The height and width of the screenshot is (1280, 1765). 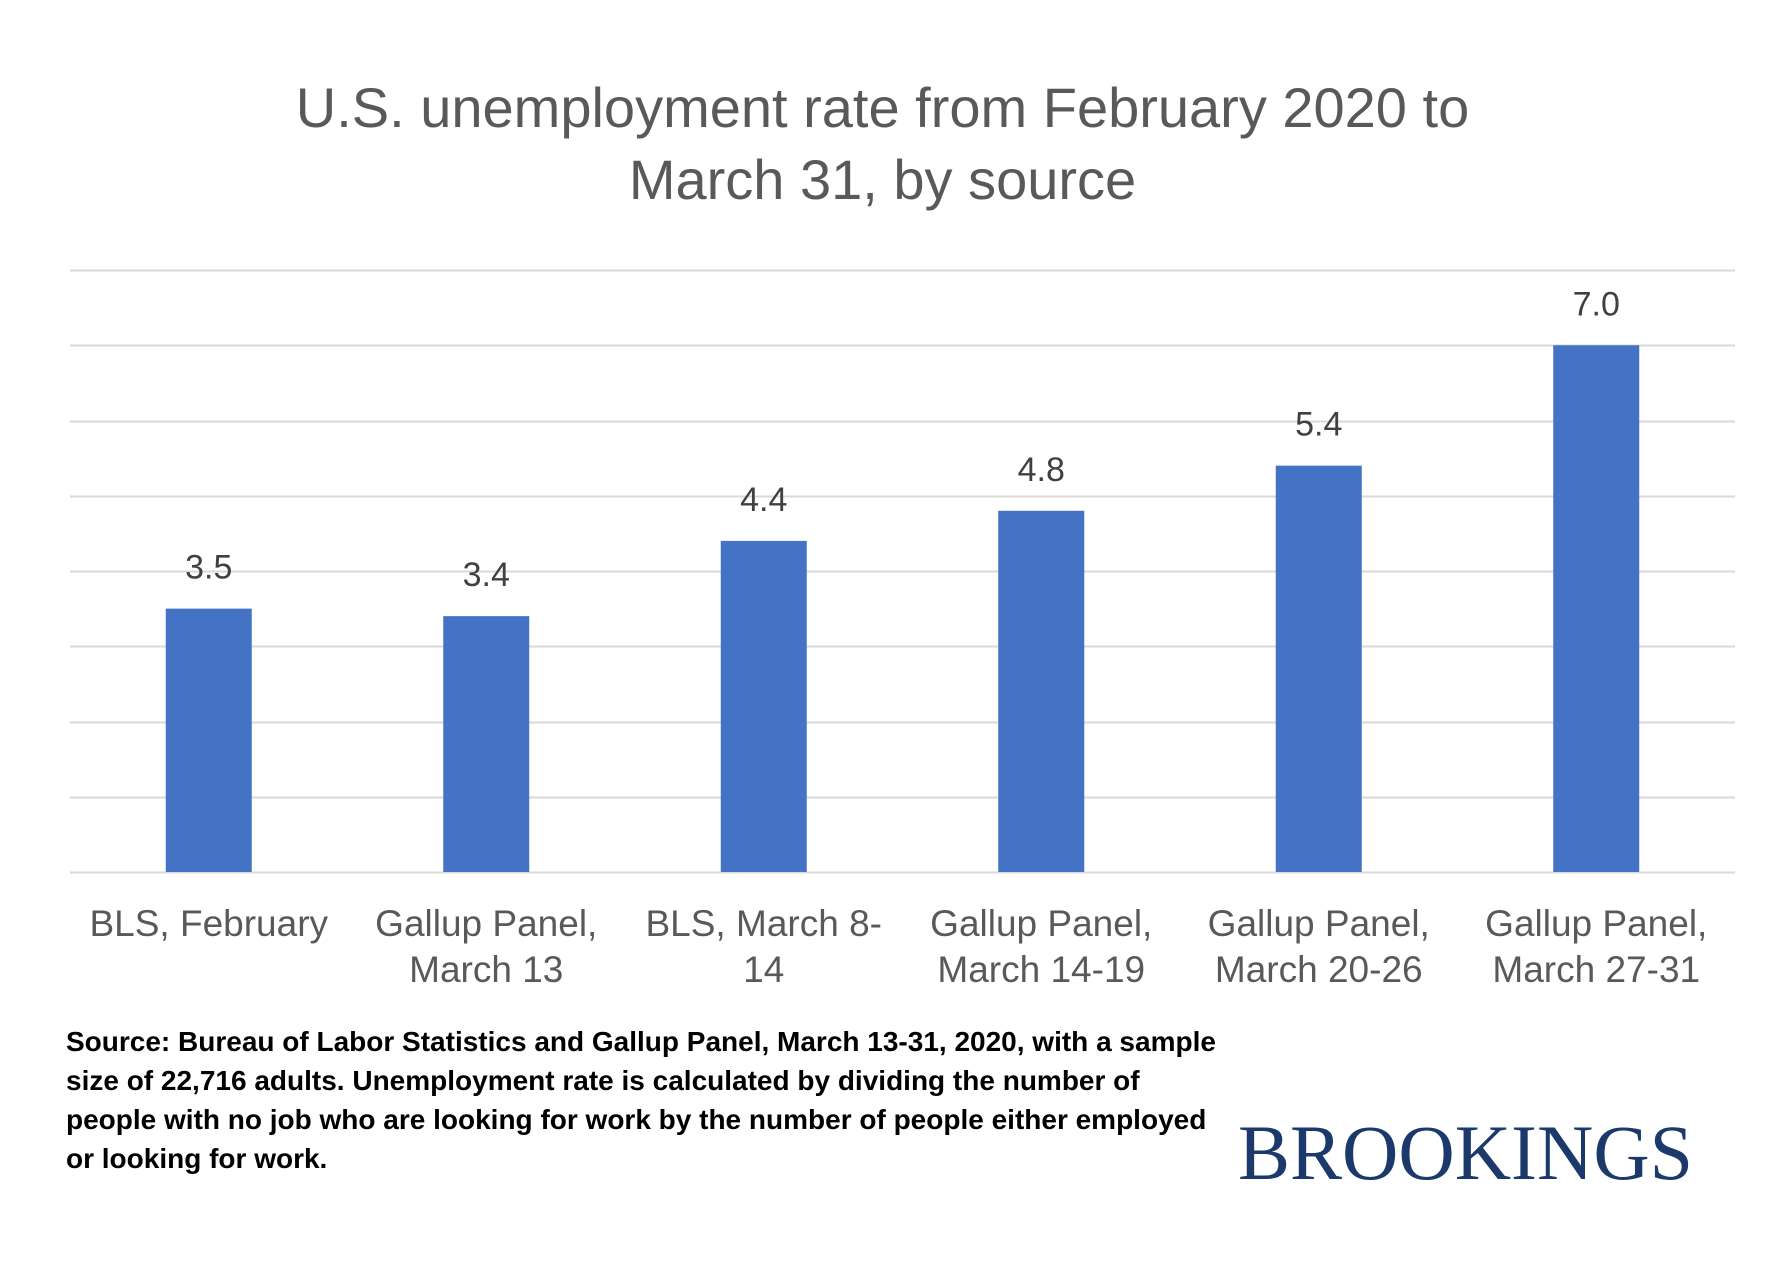 I want to click on data-label: 4.4, so click(x=763, y=500).